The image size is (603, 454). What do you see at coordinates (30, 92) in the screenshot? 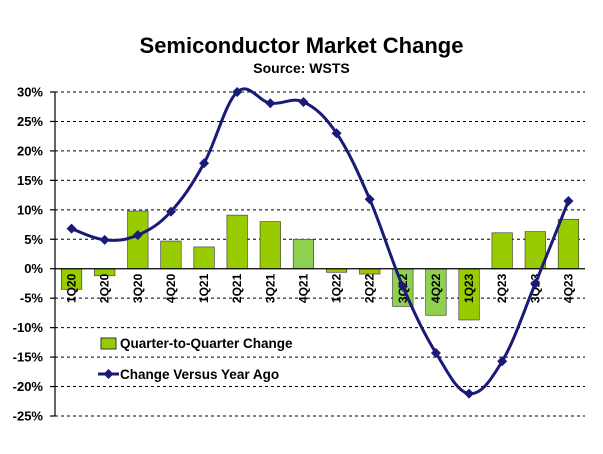
I see `y-tick-label: 30%` at bounding box center [30, 92].